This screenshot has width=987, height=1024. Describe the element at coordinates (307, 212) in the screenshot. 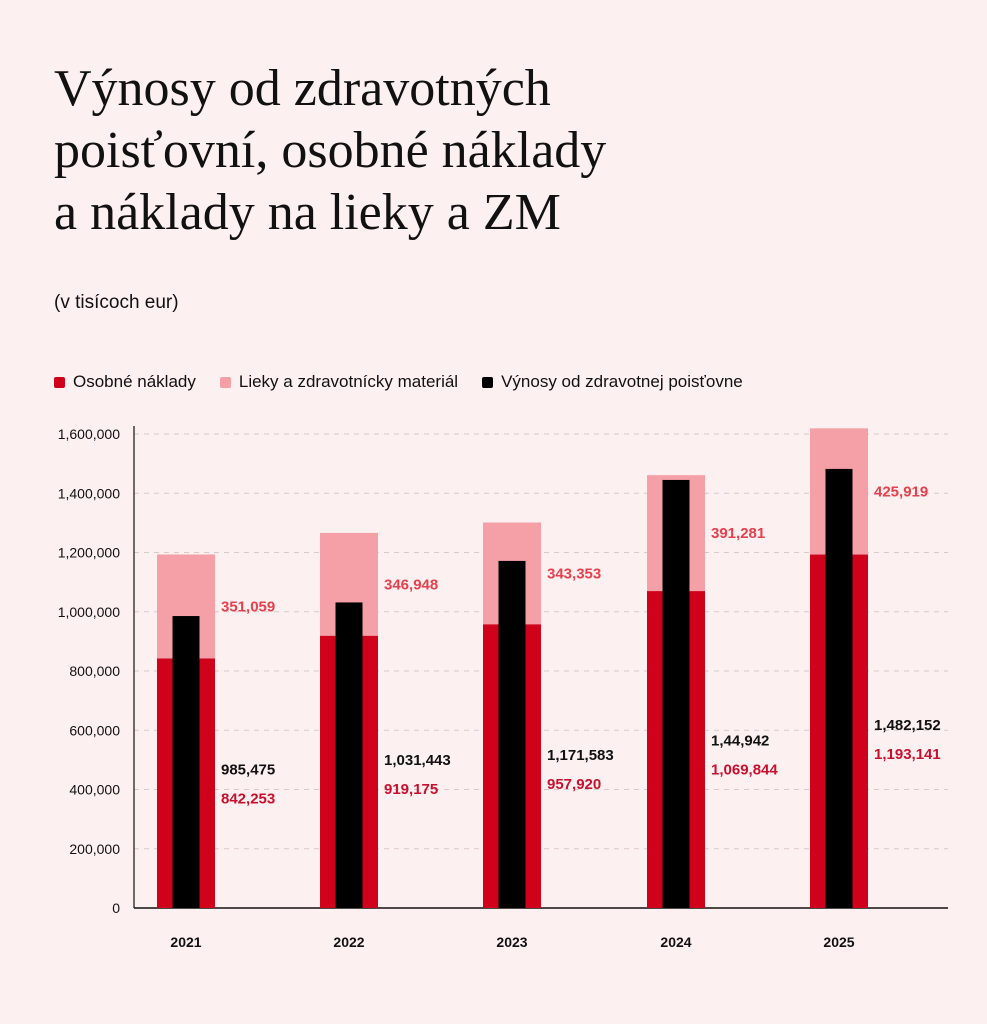

I see `title-line-3: a náklady na lieky a ZM` at that location.